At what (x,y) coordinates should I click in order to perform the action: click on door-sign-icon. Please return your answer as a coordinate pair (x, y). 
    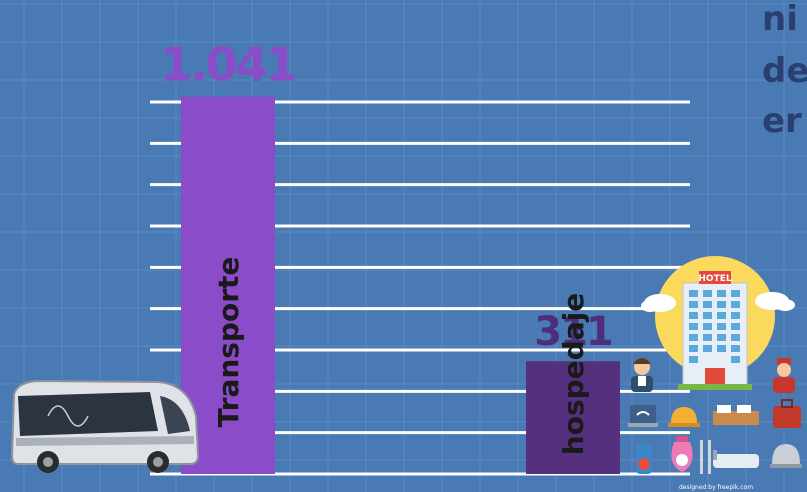
    Looking at the image, I should click on (644, 459).